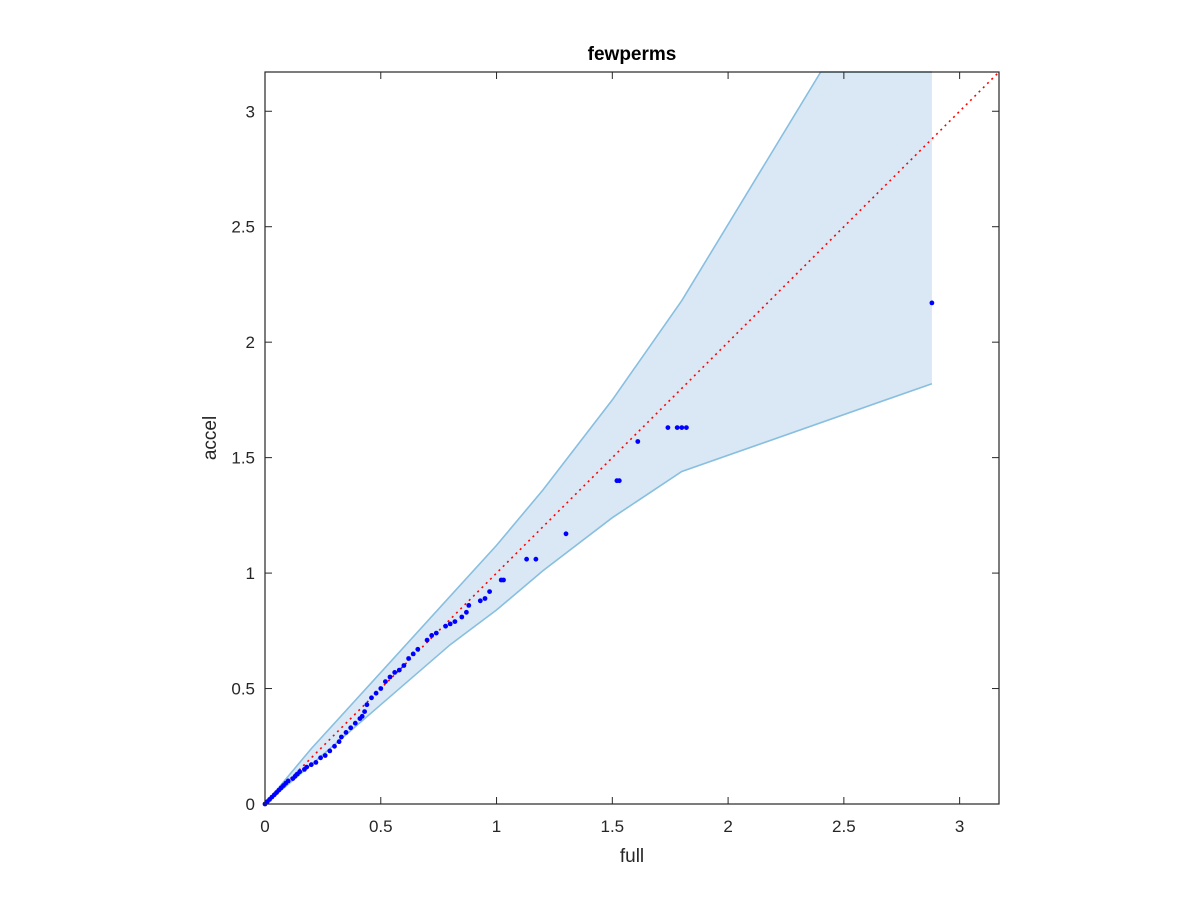 The height and width of the screenshot is (900, 1200). I want to click on x-tick-label: 0, so click(264, 826).